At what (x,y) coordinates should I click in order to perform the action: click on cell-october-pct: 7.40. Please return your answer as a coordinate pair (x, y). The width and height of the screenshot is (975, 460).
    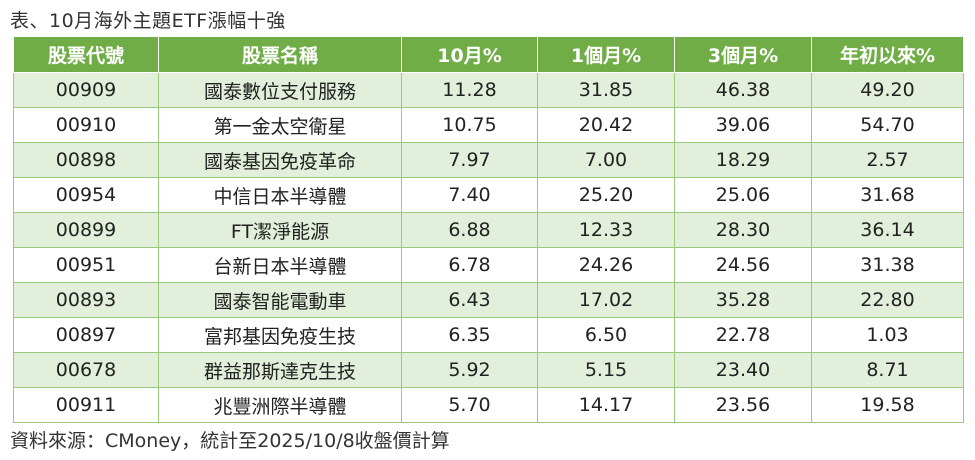
    Looking at the image, I should click on (469, 195).